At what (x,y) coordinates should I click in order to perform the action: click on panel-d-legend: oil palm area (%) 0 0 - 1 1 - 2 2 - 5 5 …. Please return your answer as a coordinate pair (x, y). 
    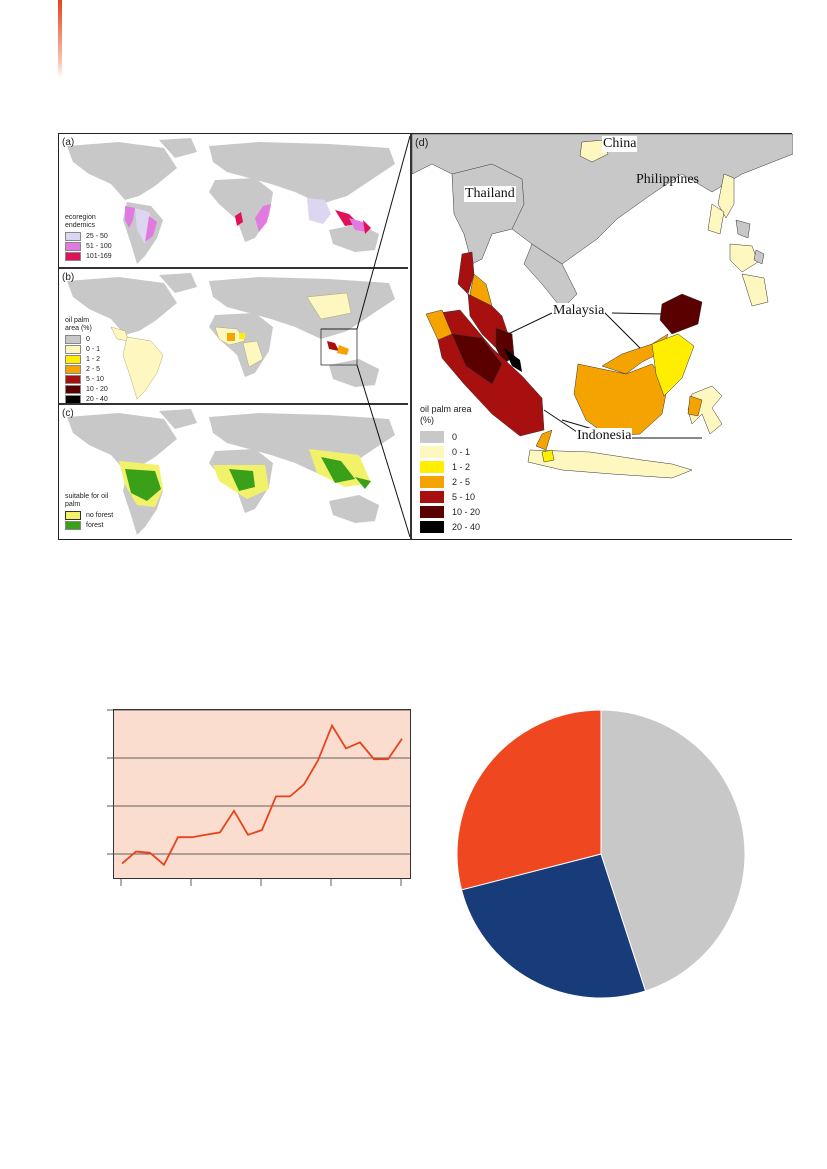
    Looking at the image, I should click on (450, 469).